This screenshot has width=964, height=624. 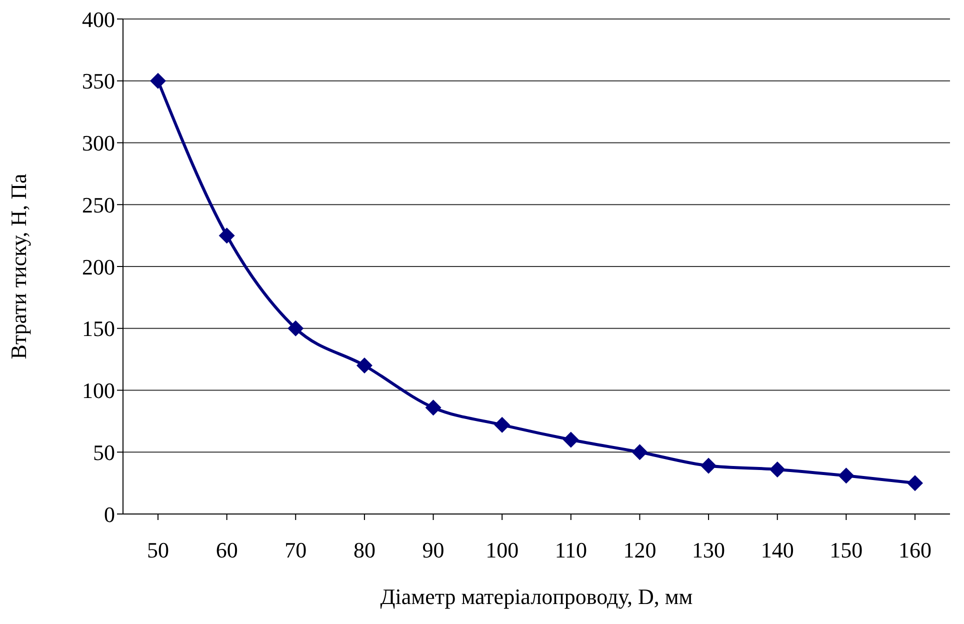 What do you see at coordinates (502, 550) in the screenshot?
I see `x-tick-label: 100` at bounding box center [502, 550].